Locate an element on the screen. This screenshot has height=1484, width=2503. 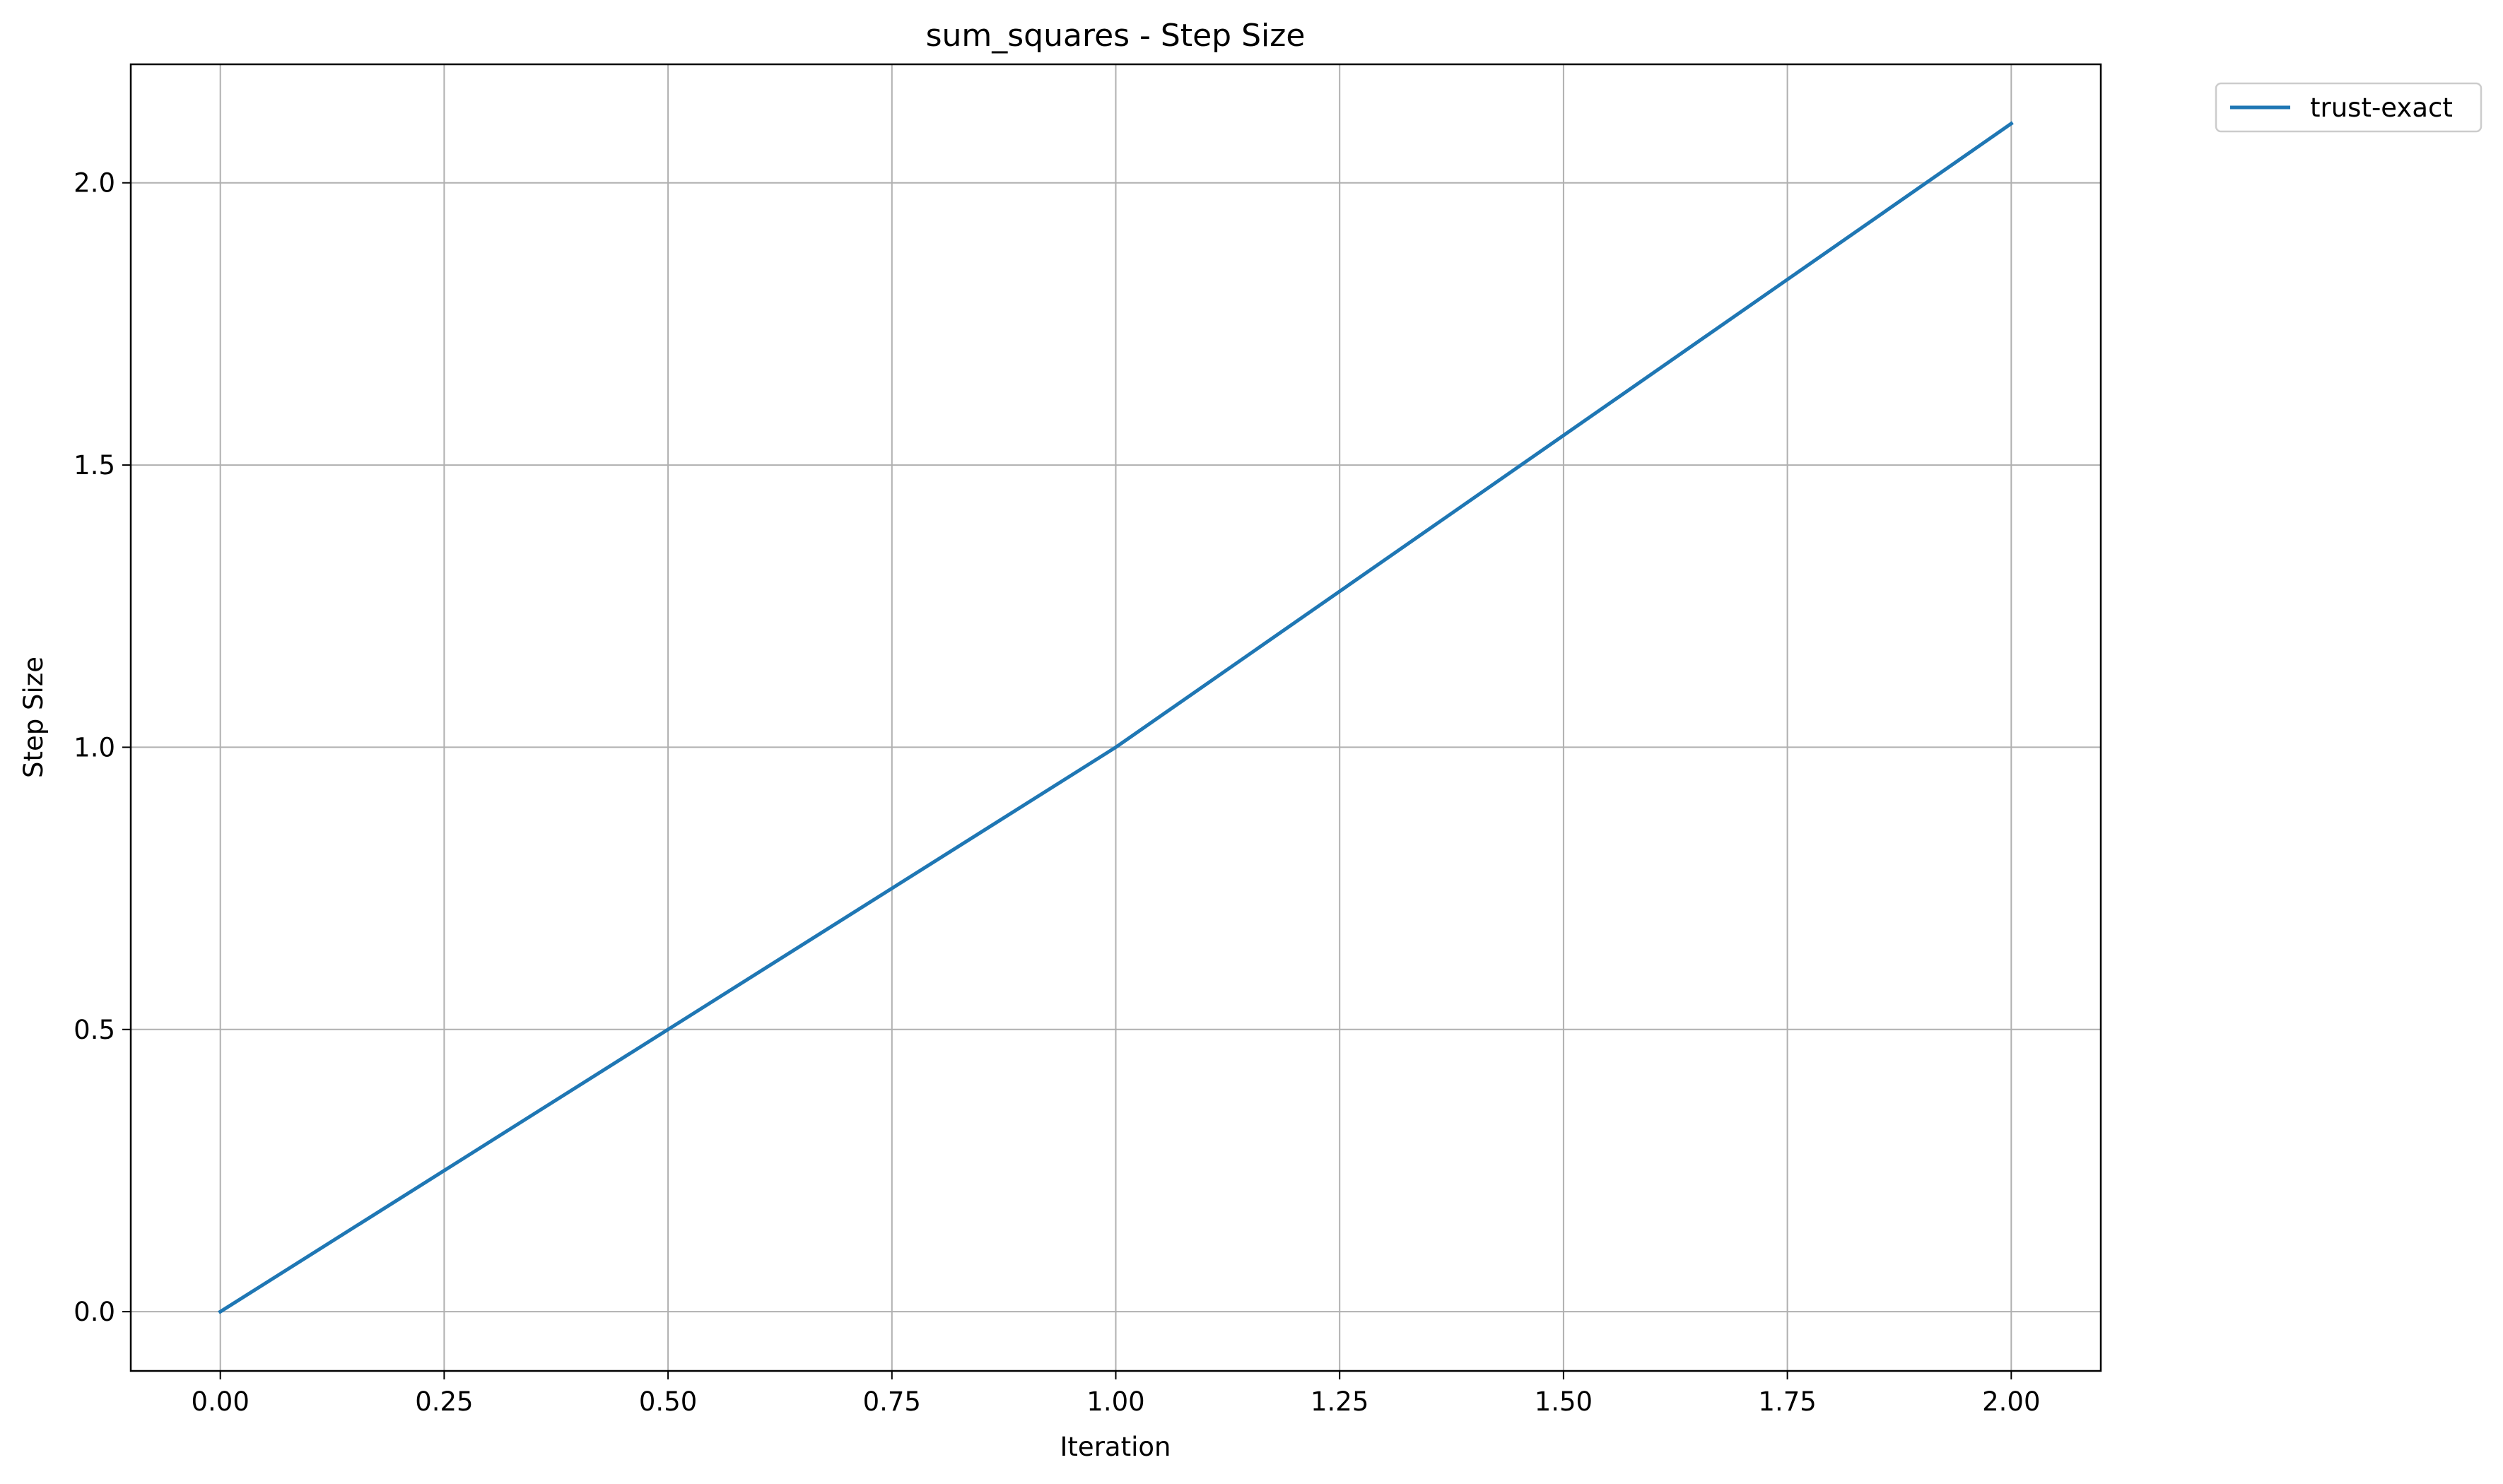
x-tick-label: 1.50 is located at coordinates (1564, 1401).